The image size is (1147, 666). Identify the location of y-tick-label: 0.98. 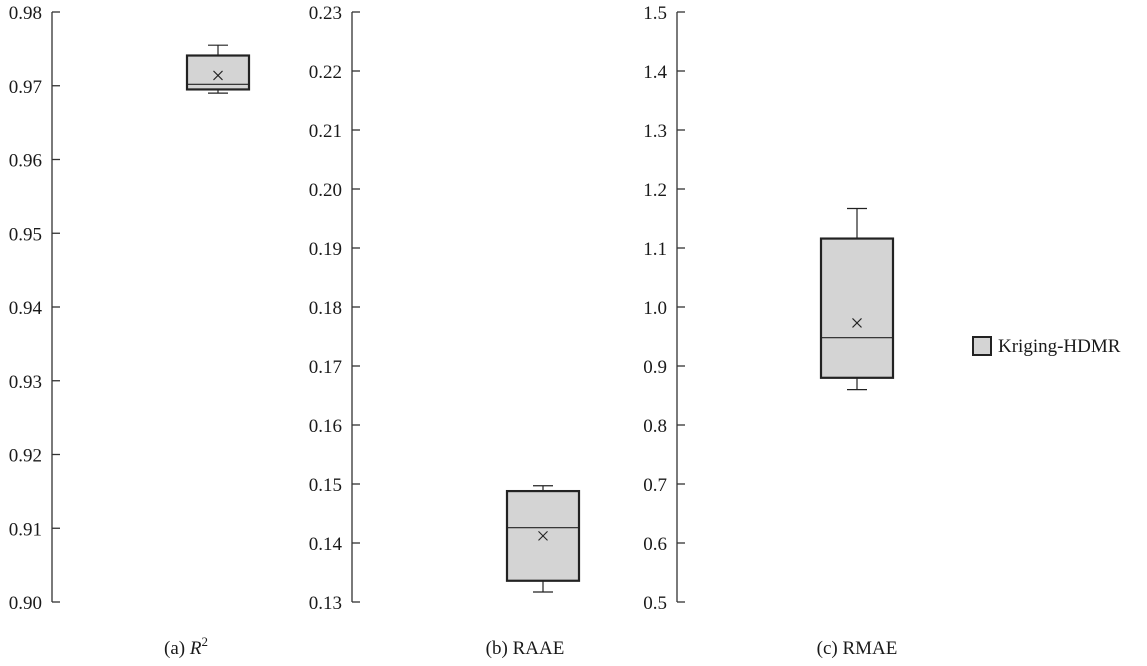
(25, 13).